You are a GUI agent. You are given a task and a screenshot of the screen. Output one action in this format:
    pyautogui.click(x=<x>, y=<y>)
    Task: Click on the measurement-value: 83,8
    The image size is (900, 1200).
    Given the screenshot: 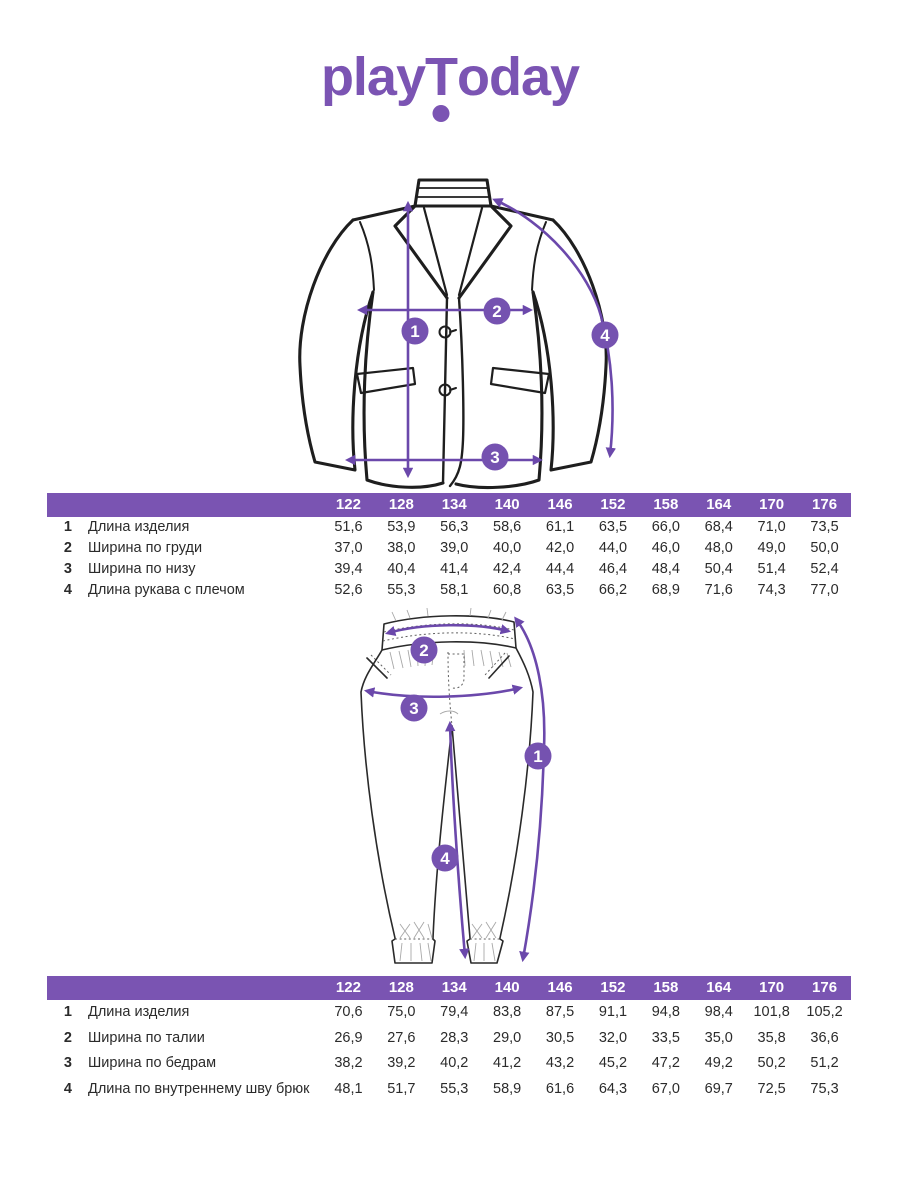 What is the action you would take?
    pyautogui.click(x=507, y=1012)
    